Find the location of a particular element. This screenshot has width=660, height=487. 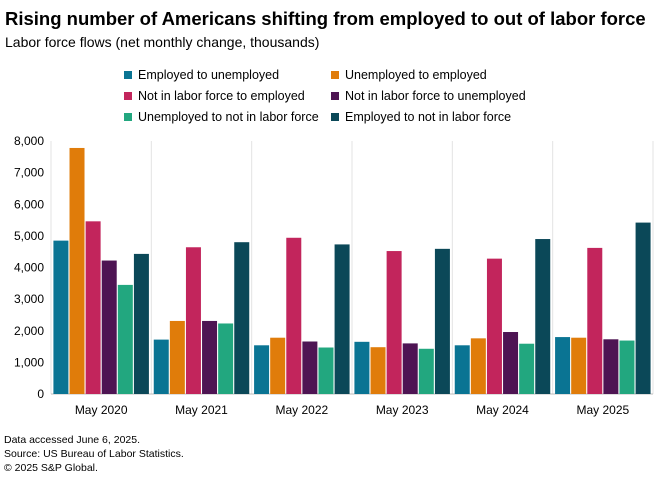

legend-item-unemployed-to-employed: Unemployed to employed is located at coordinates (409, 75).